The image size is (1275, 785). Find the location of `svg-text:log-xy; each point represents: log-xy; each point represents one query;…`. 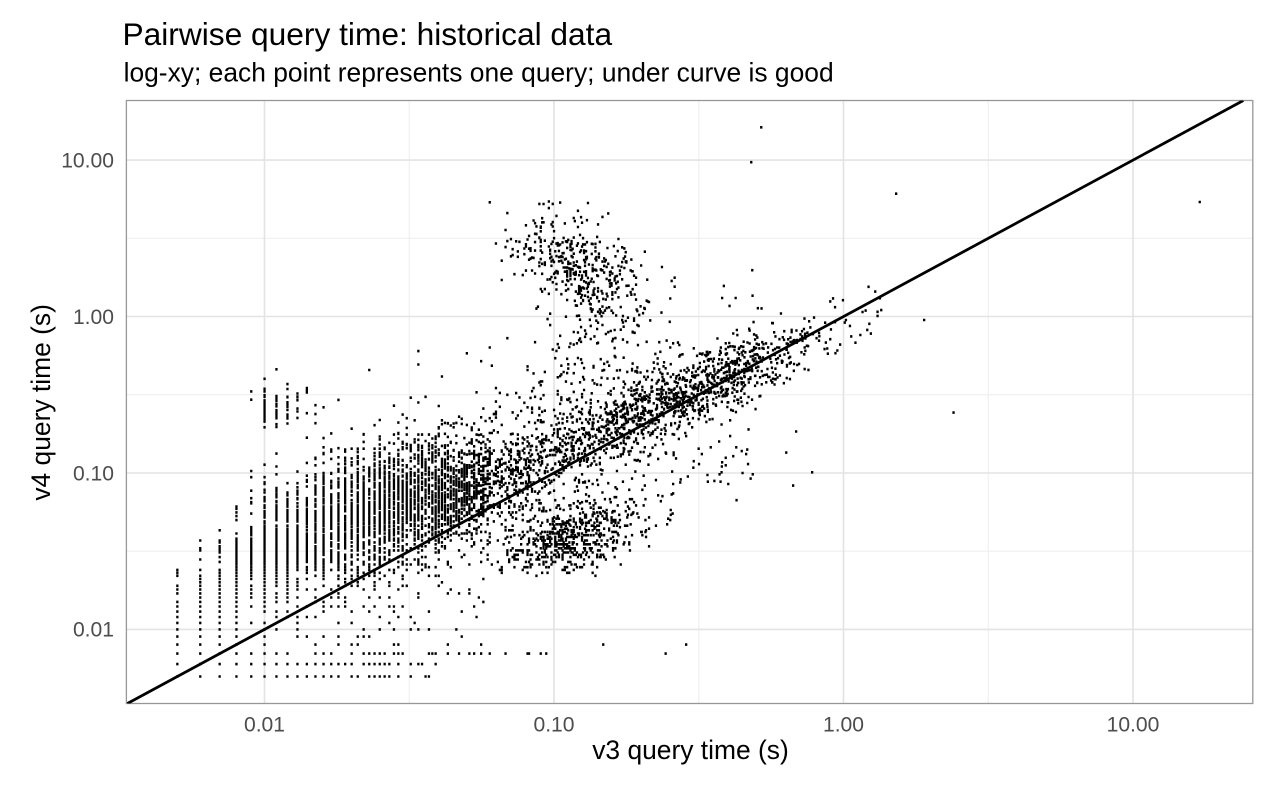

svg-text:log-xy; each point represents: log-xy; each point represents one query;… is located at coordinates (479, 73).